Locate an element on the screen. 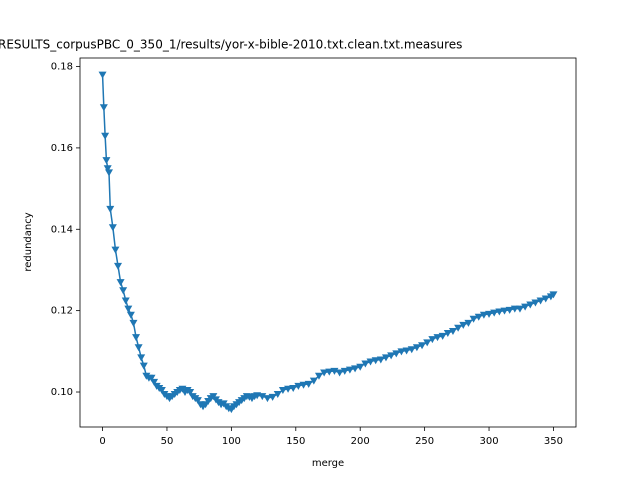 This screenshot has width=640, height=480. x-axis-label: merge is located at coordinates (328, 463).